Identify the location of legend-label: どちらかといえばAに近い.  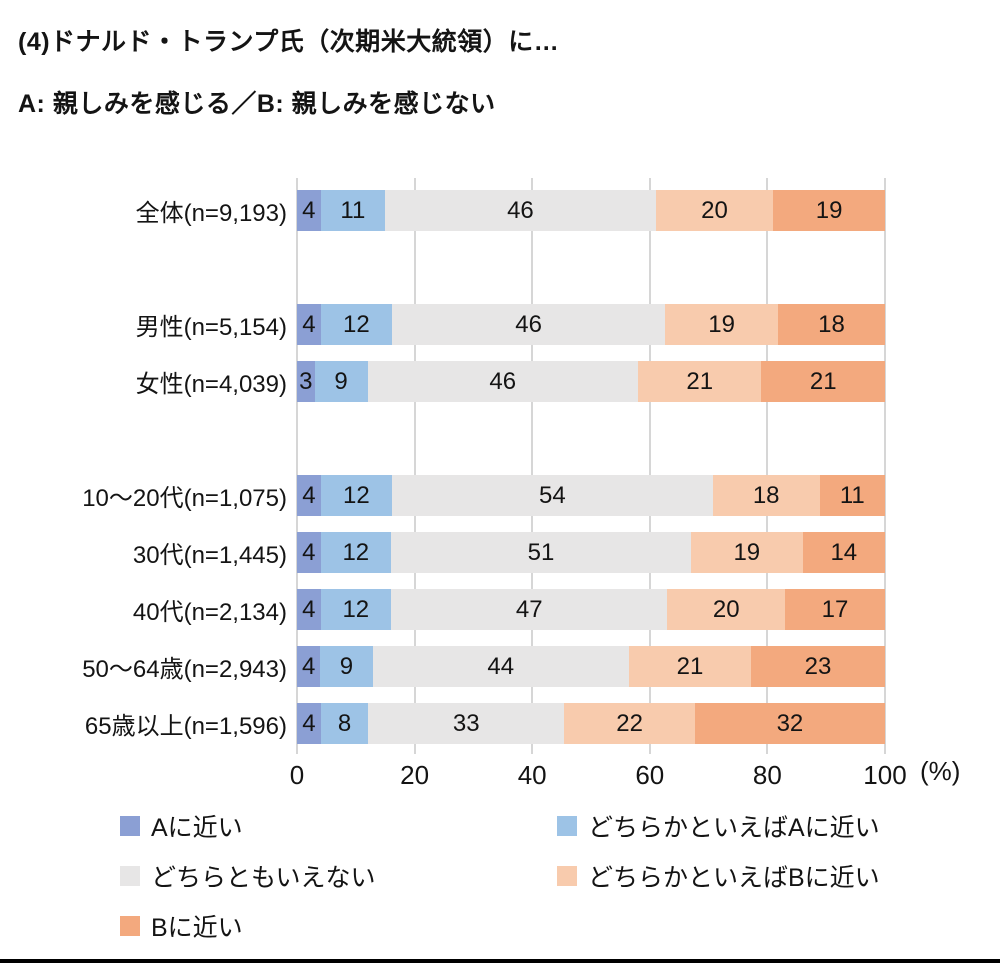
(734, 828).